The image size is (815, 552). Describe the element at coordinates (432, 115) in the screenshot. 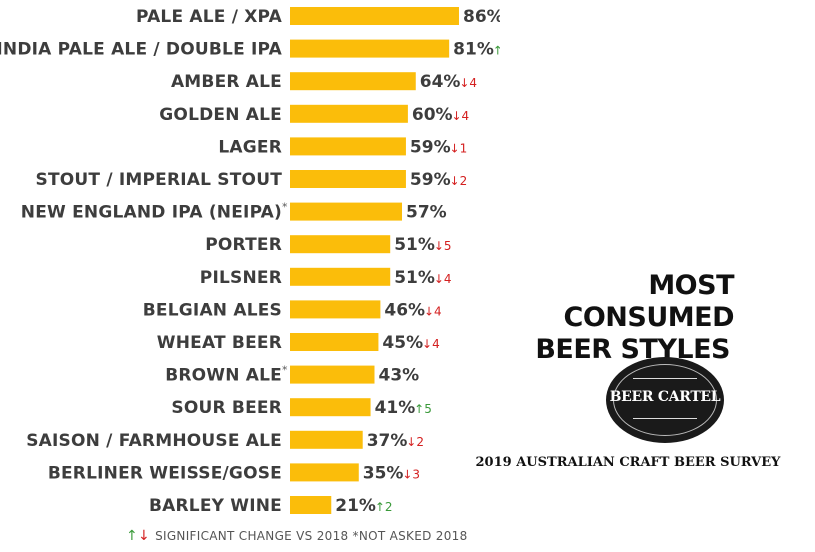

I see `value-label: 60%` at that location.